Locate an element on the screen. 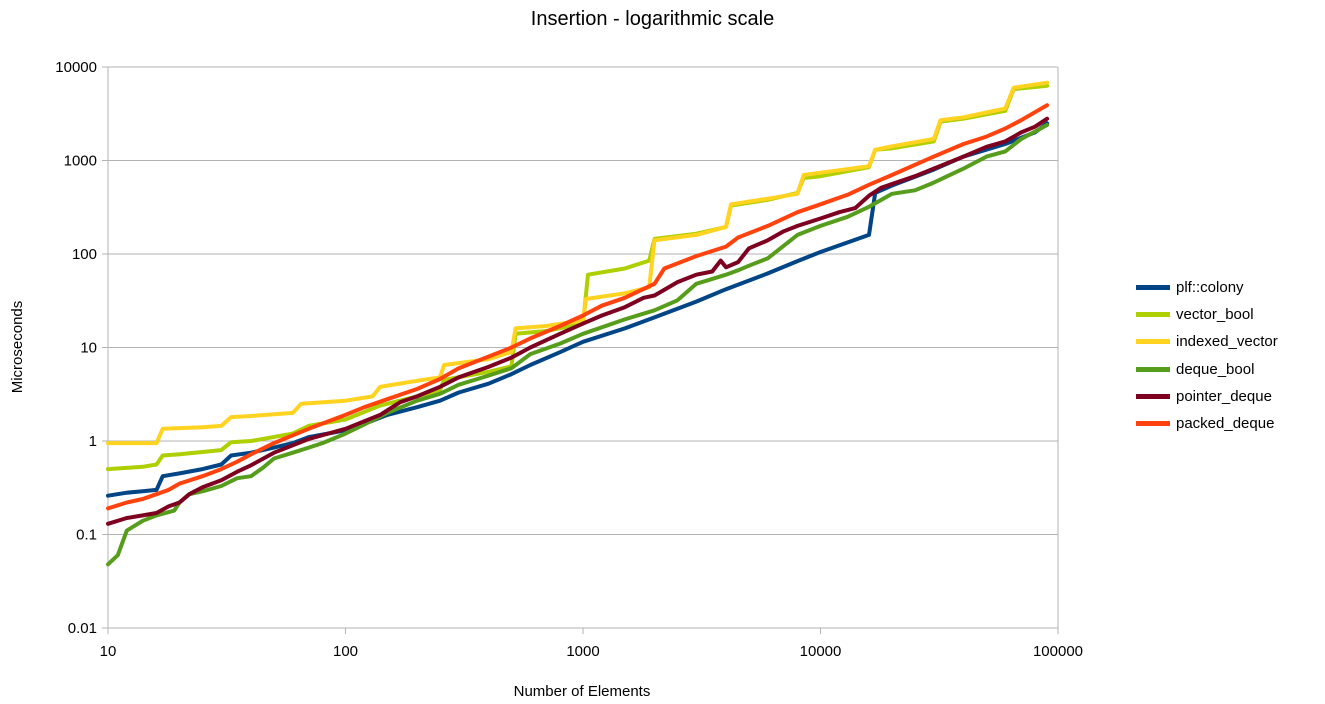 The image size is (1325, 704). y-axis-title: Microseconds is located at coordinates (17, 347).